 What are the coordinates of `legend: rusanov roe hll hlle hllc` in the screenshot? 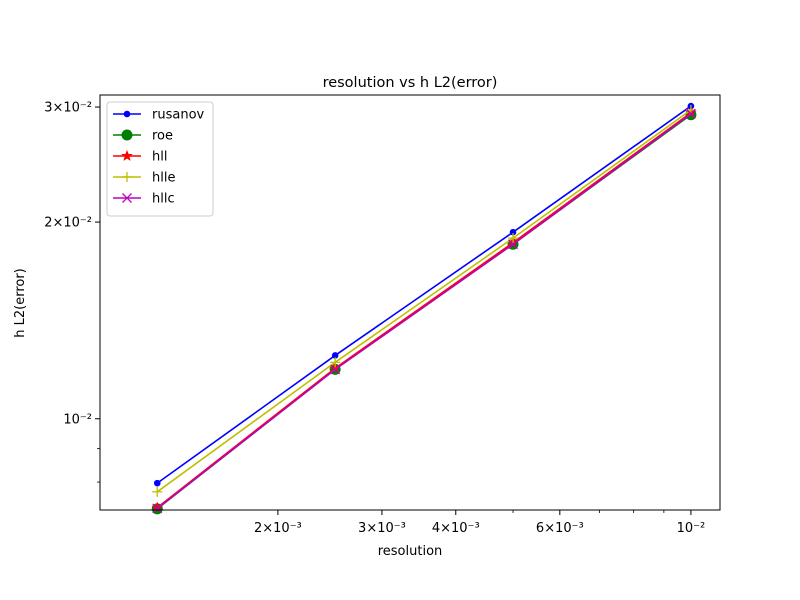 It's located at (160, 159).